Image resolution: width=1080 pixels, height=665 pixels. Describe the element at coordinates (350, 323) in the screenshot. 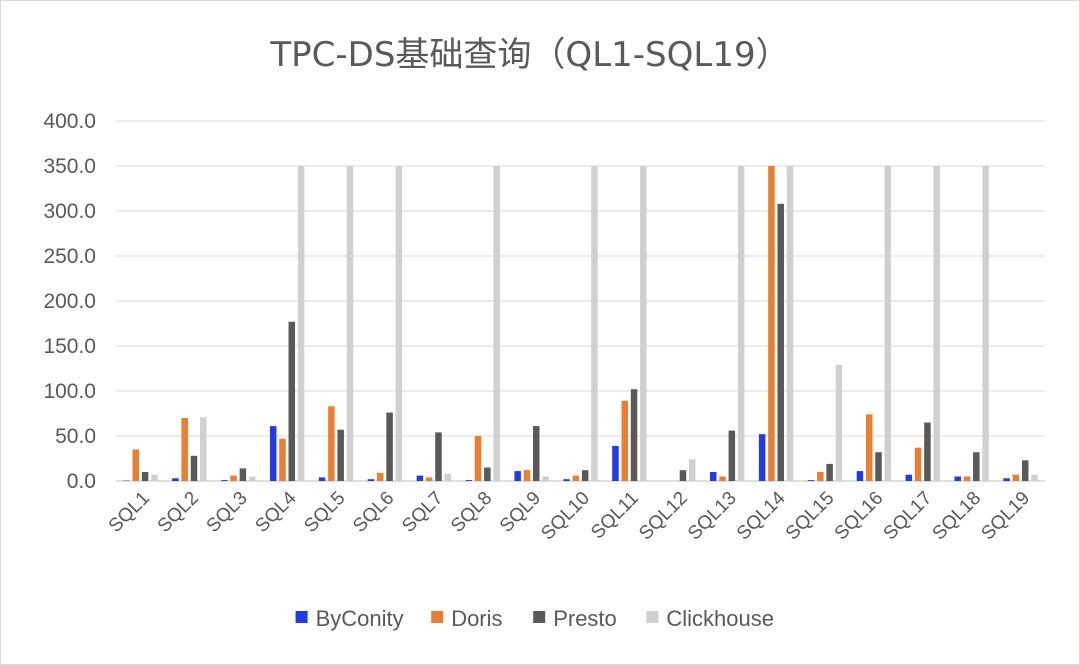

I see `bar-clickhouse-sql5` at that location.